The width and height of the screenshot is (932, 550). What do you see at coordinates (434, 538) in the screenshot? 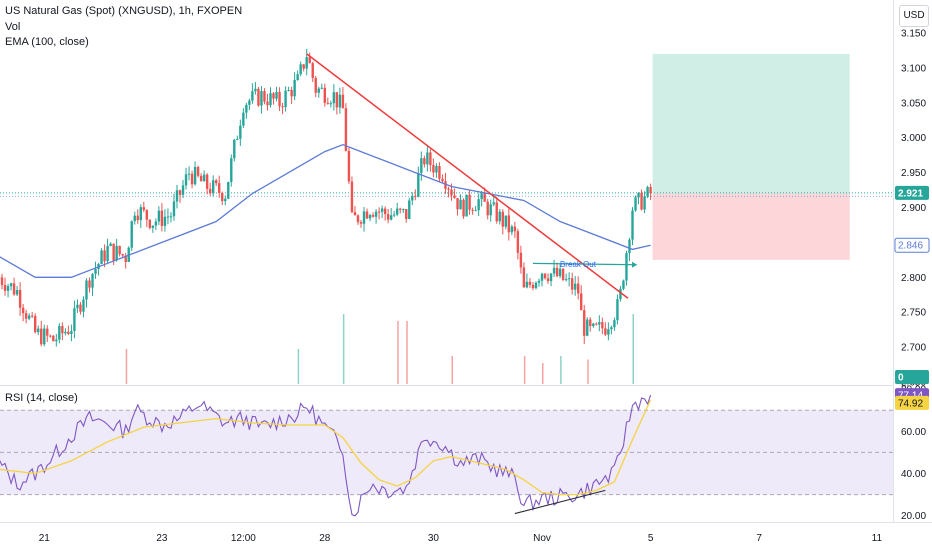
I see `time-tick-label: 30` at bounding box center [434, 538].